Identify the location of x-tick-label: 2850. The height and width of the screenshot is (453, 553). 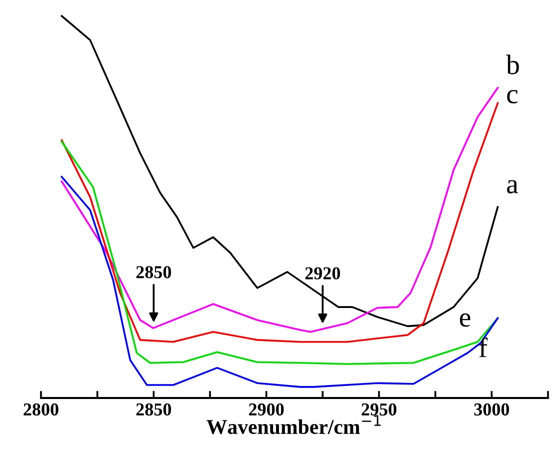
(154, 409).